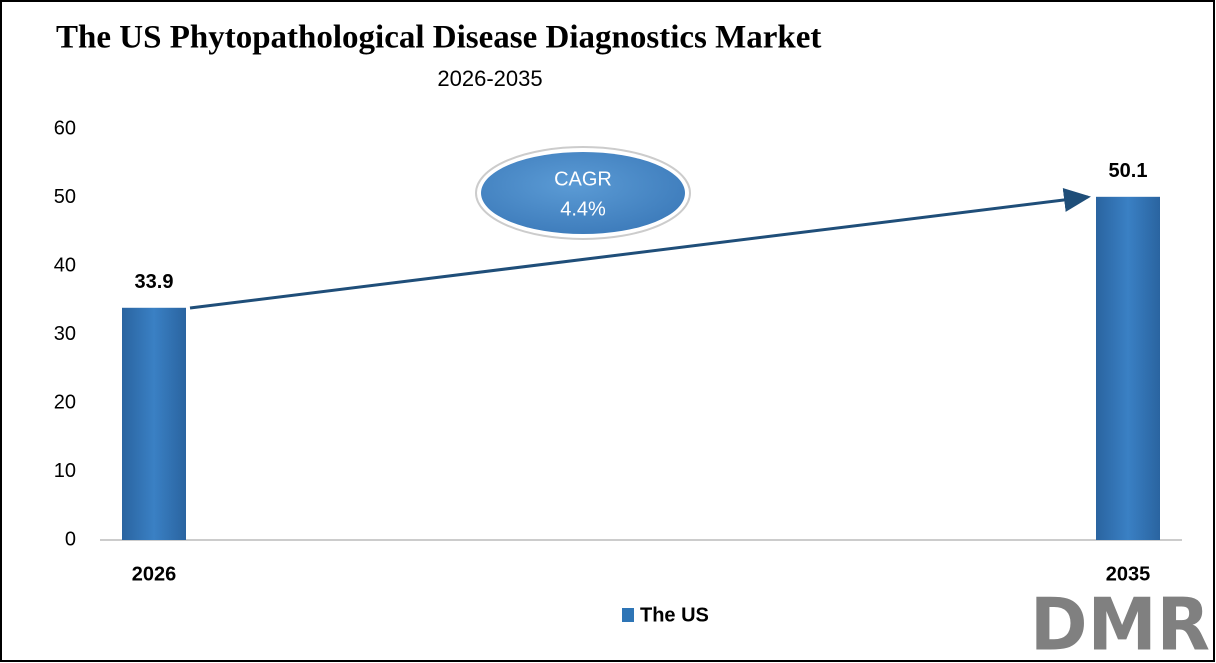  I want to click on y-tick-label: 10, so click(65, 471).